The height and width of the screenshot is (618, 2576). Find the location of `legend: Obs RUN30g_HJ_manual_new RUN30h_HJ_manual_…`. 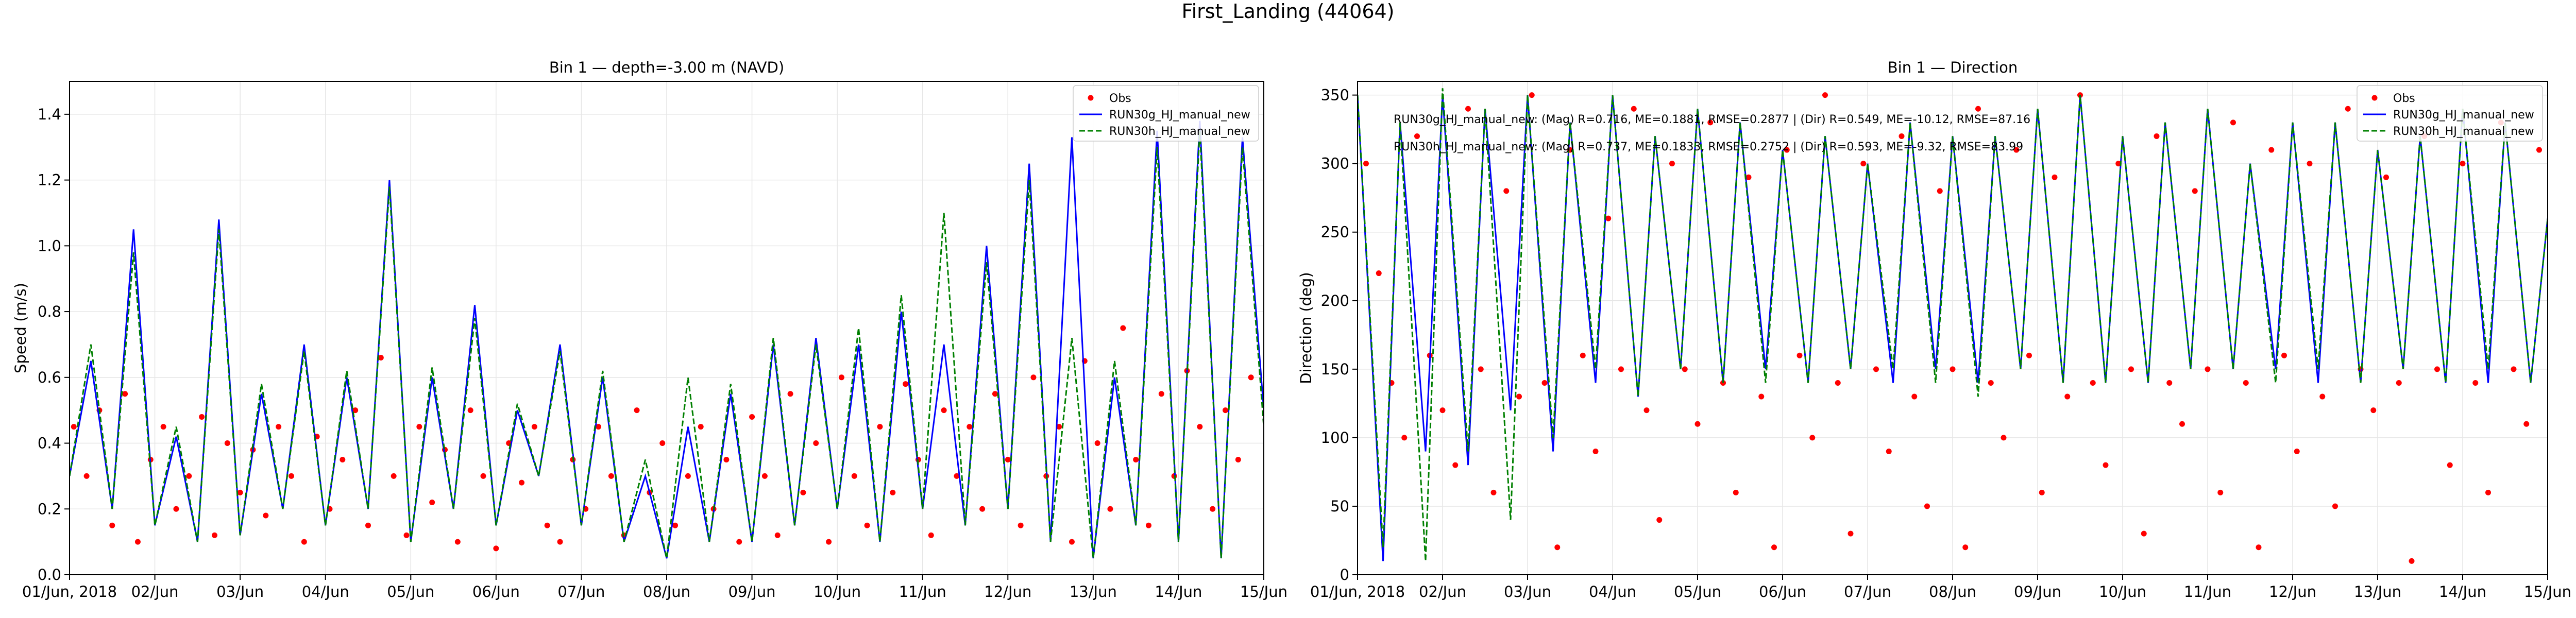

legend: Obs RUN30g_HJ_manual_new RUN30h_HJ_manual_… is located at coordinates (2450, 114).